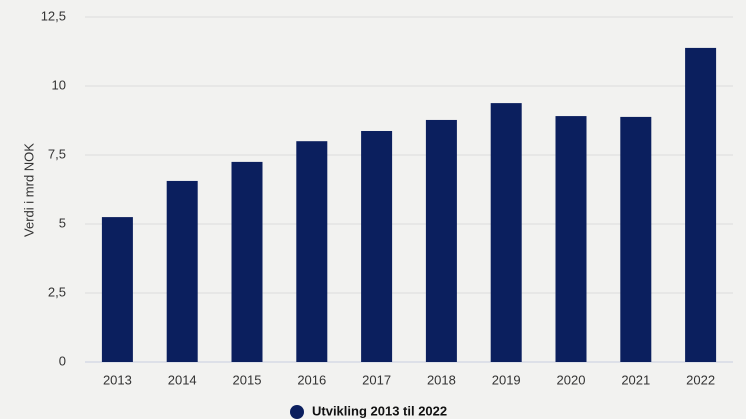 This screenshot has width=746, height=419. I want to click on legend-marker, so click(297, 412).